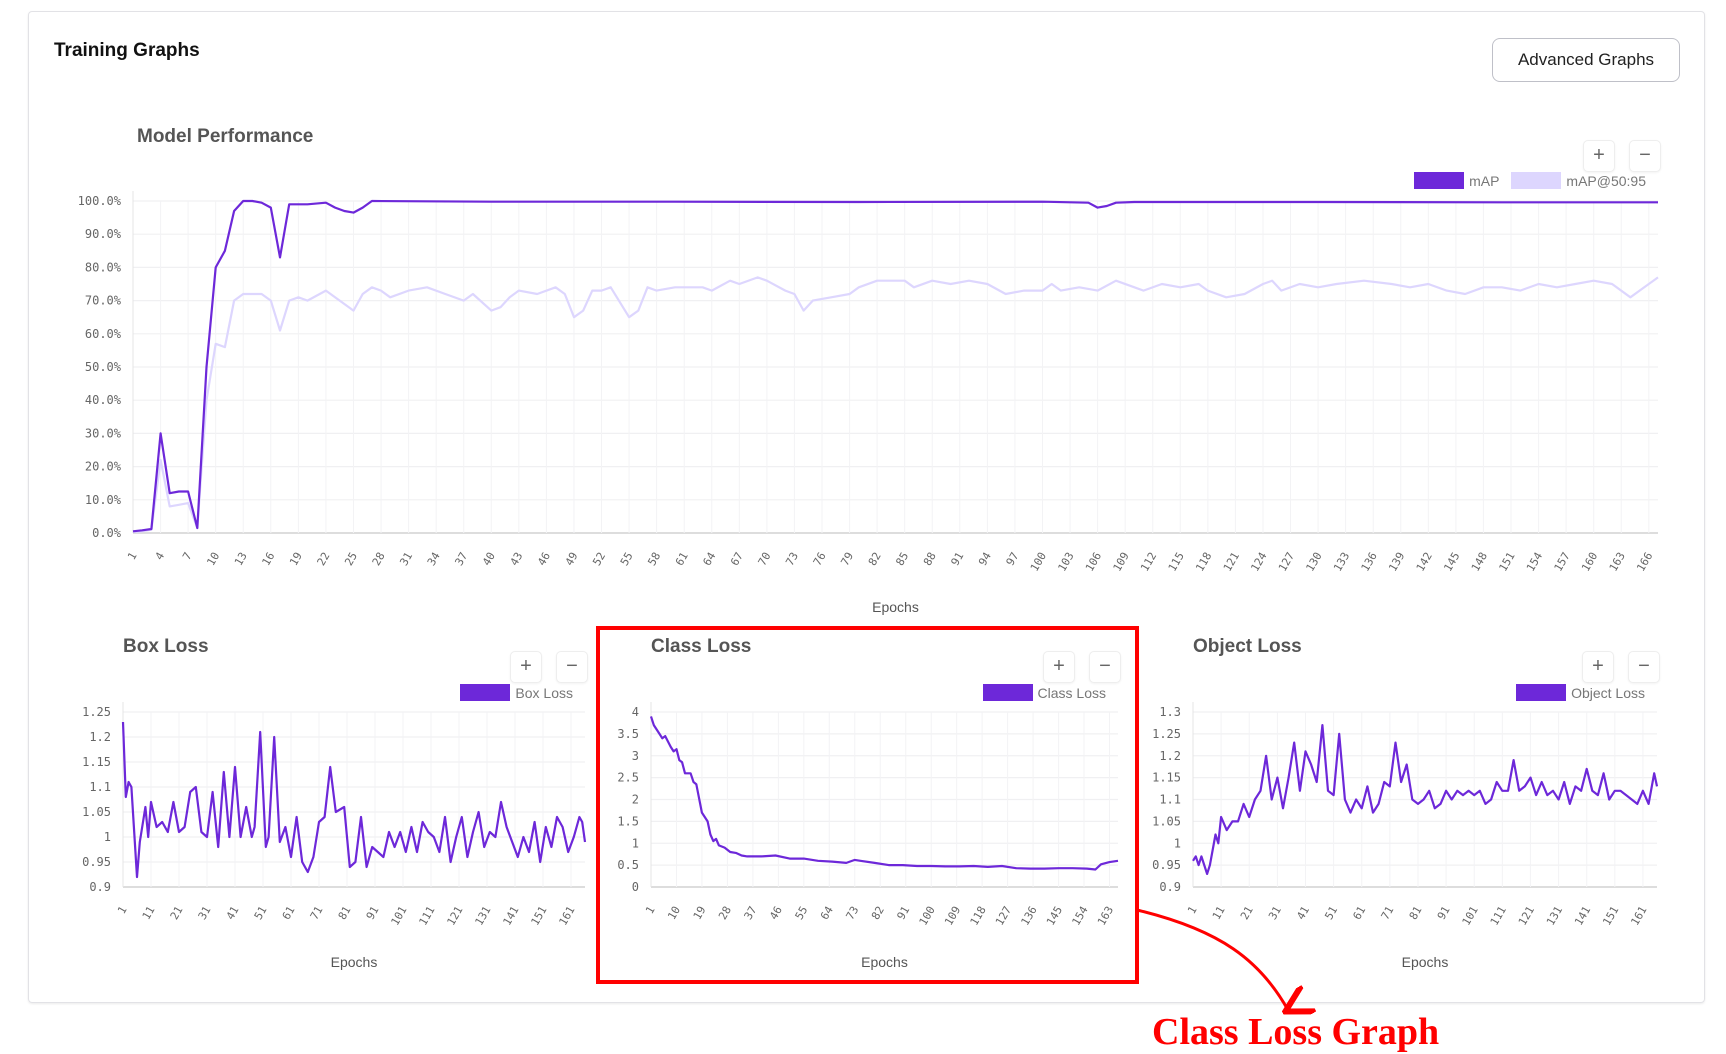 The image size is (1726, 1054). I want to click on x-tick-label: 7, so click(187, 556).